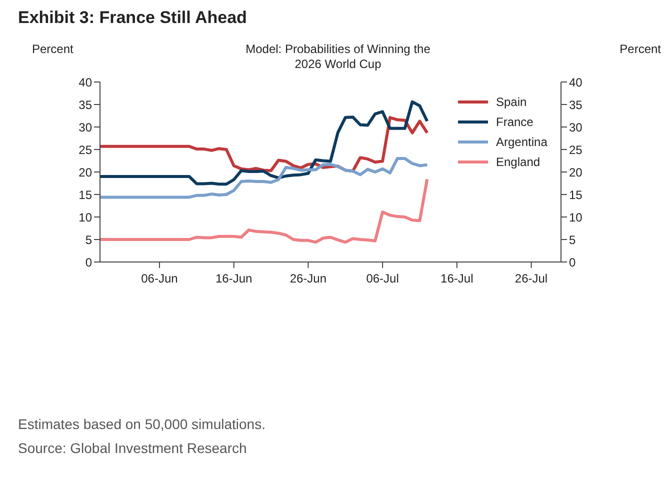 The height and width of the screenshot is (482, 669). What do you see at coordinates (511, 102) in the screenshot?
I see `legend-label: Spain` at bounding box center [511, 102].